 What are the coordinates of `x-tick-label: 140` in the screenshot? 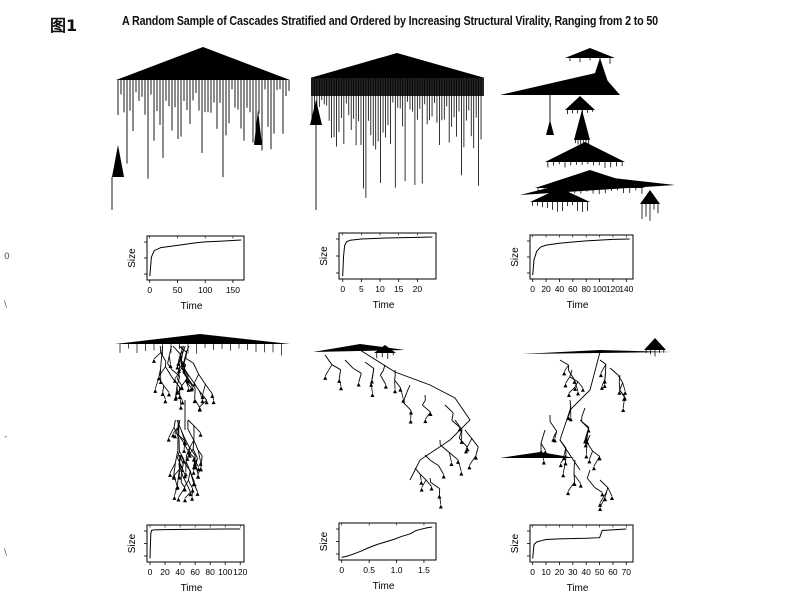 It's located at (626, 289).